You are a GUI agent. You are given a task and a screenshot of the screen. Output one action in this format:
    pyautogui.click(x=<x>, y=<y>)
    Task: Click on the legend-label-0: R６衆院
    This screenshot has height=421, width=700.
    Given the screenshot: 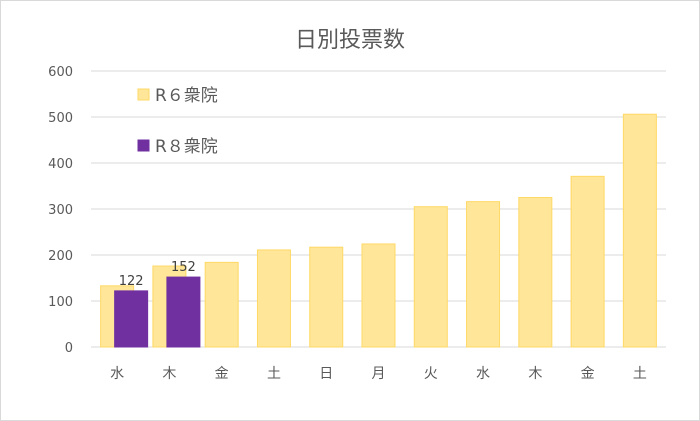 What is the action you would take?
    pyautogui.click(x=186, y=96)
    